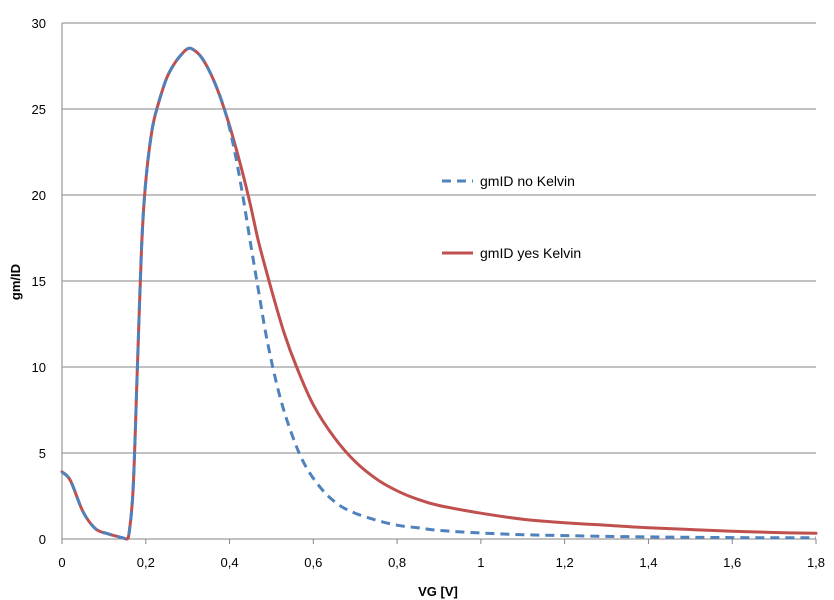  What do you see at coordinates (816, 562) in the screenshot?
I see `x-tick-label: 1,8` at bounding box center [816, 562].